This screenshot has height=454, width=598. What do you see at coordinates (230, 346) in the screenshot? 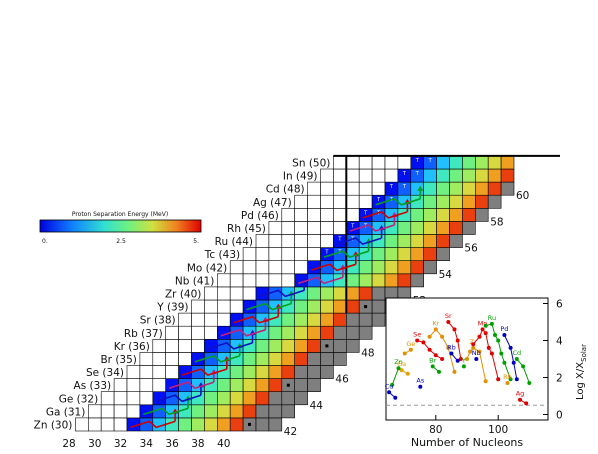
I see `flow-path-kr` at bounding box center [230, 346].